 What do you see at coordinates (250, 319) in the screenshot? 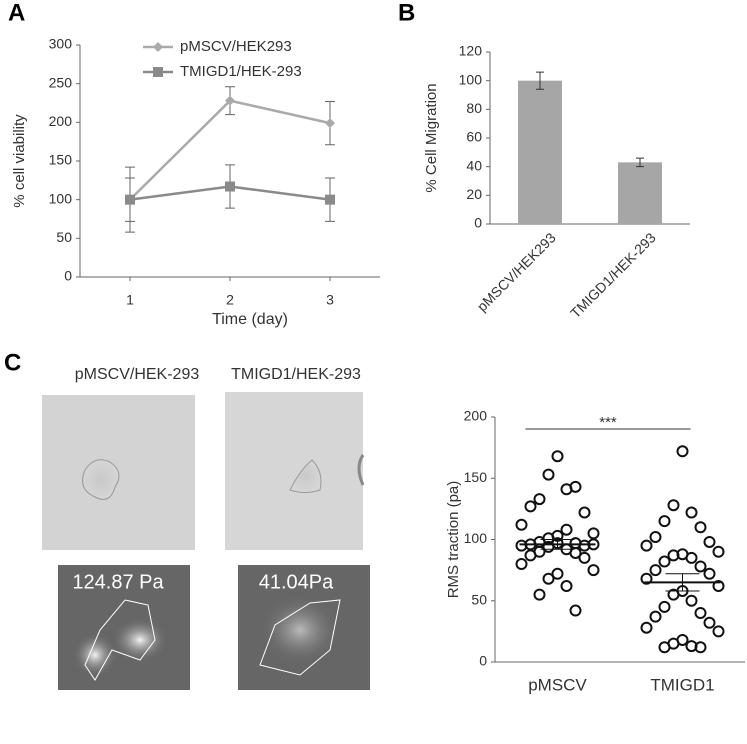
I see `x-axis-label: Time (day)` at bounding box center [250, 319].